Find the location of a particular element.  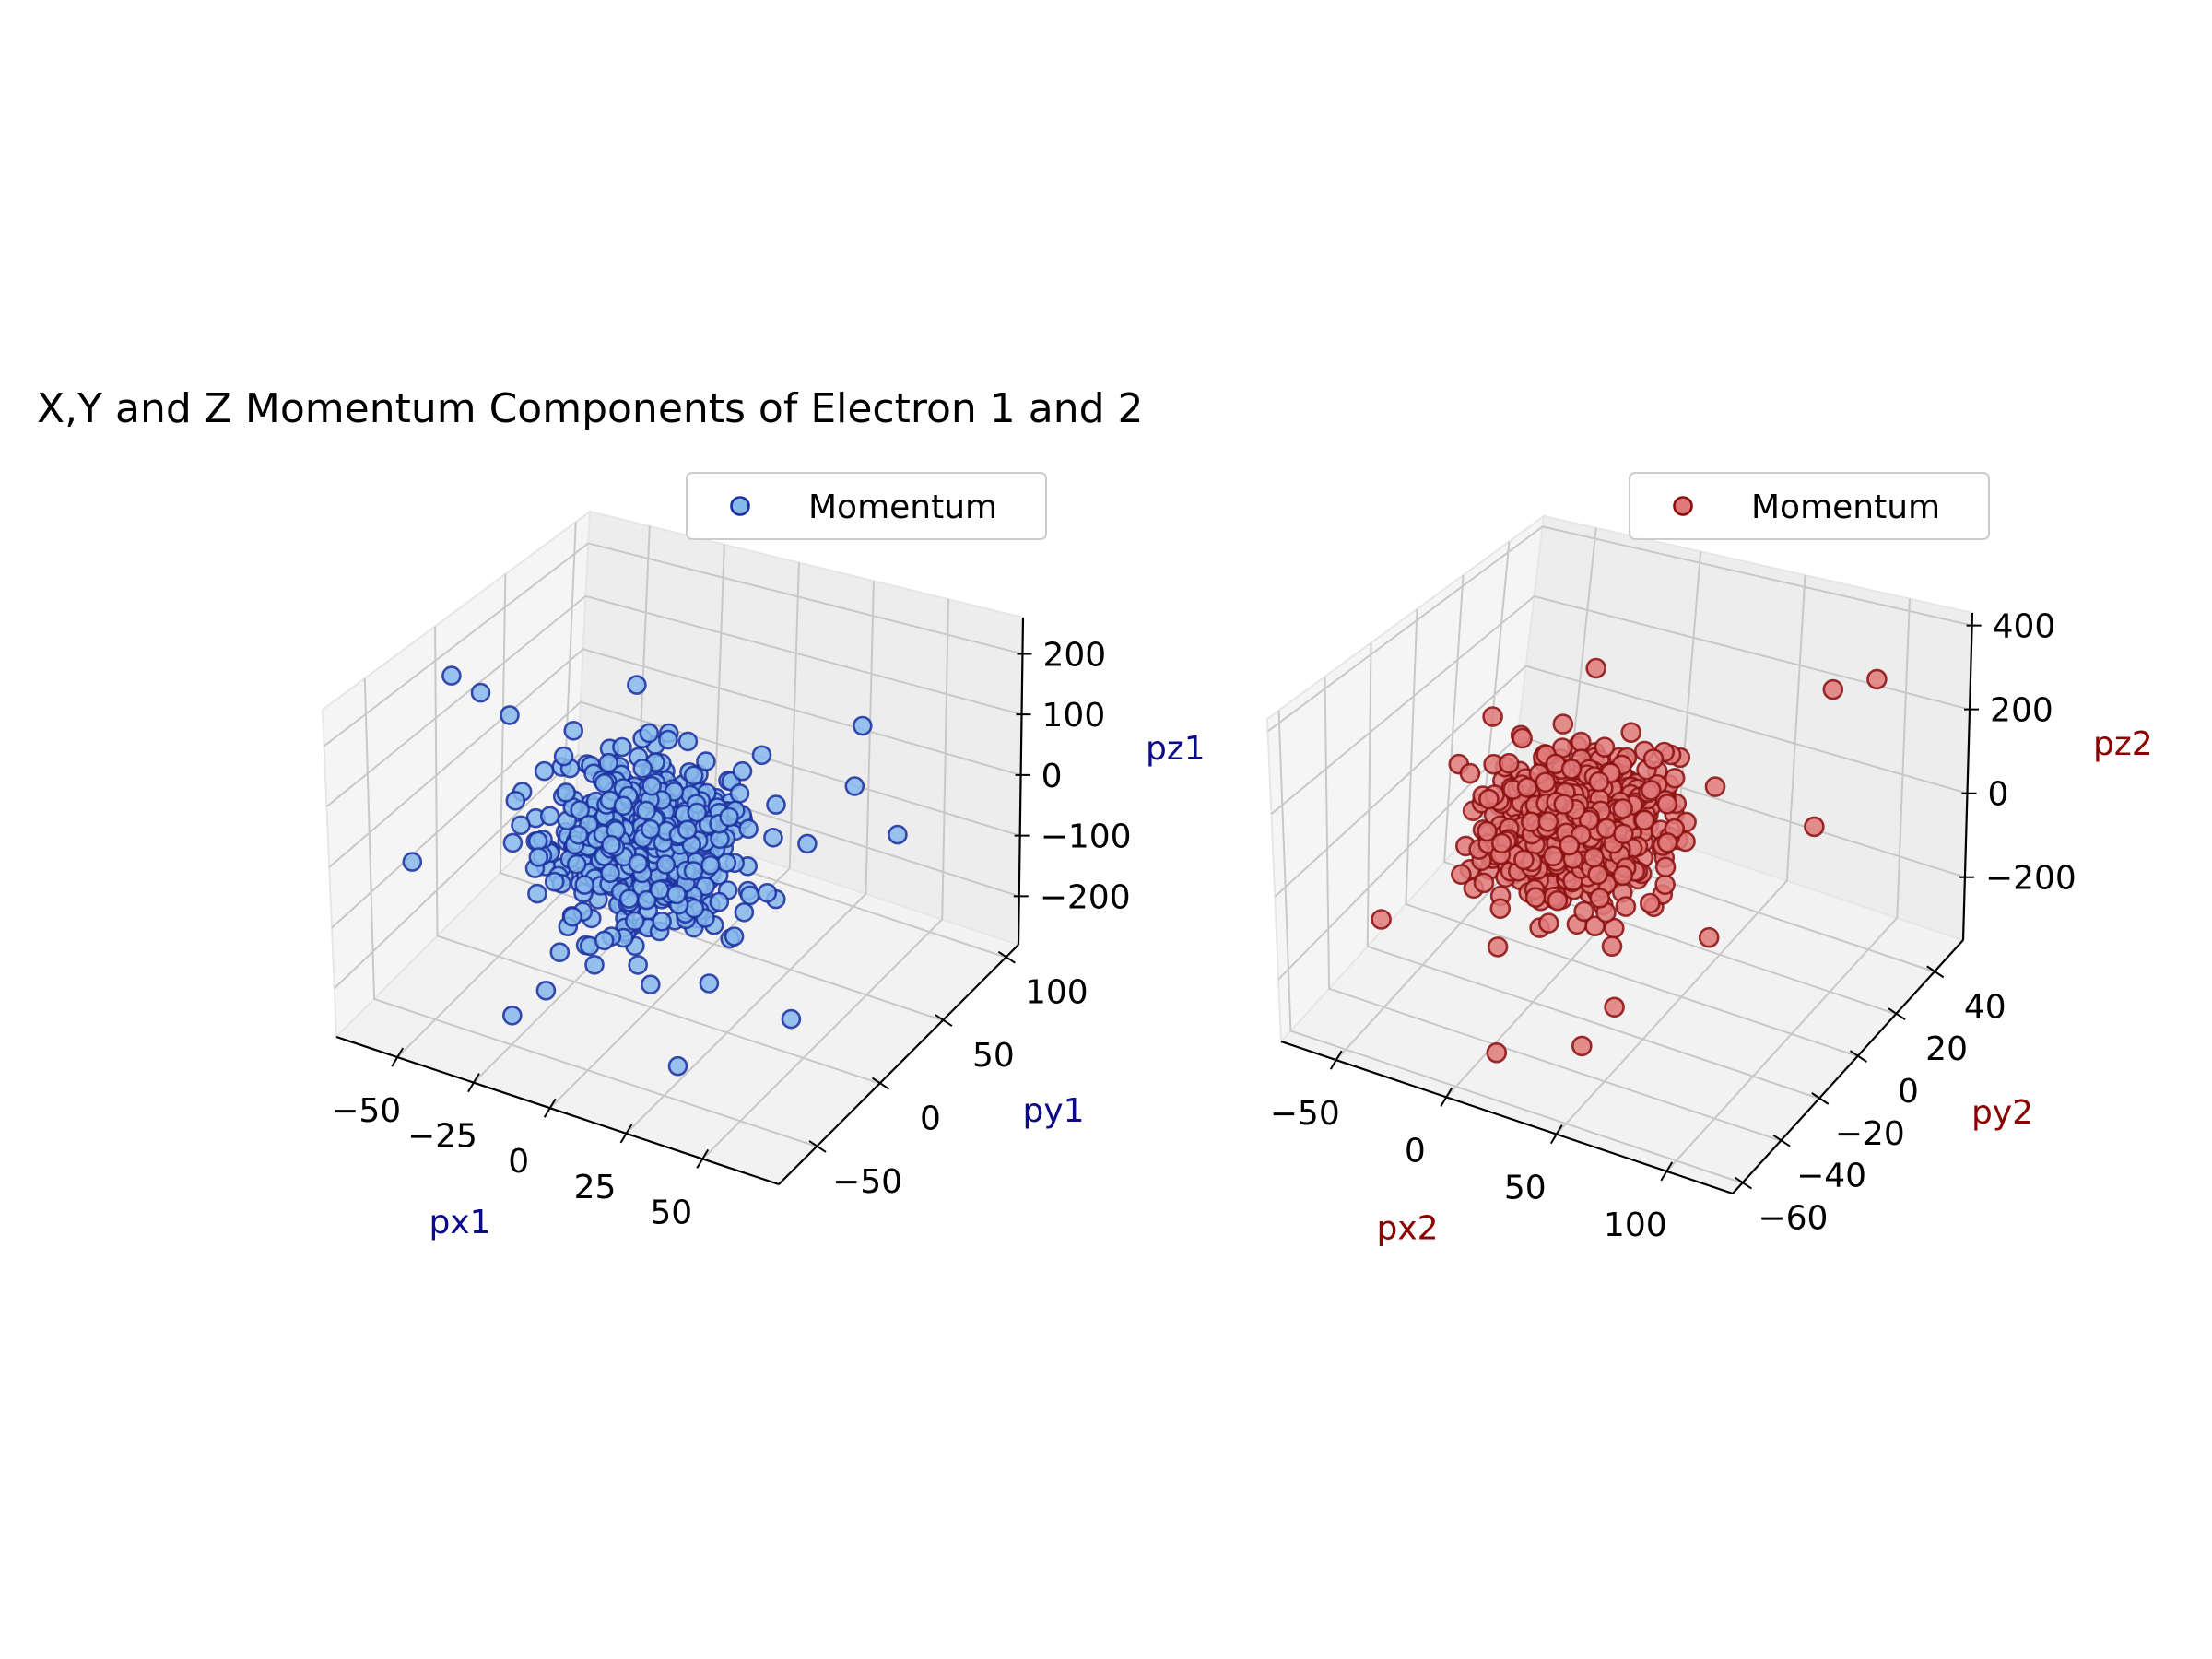

x-tick-label: 0 is located at coordinates (518, 1162).